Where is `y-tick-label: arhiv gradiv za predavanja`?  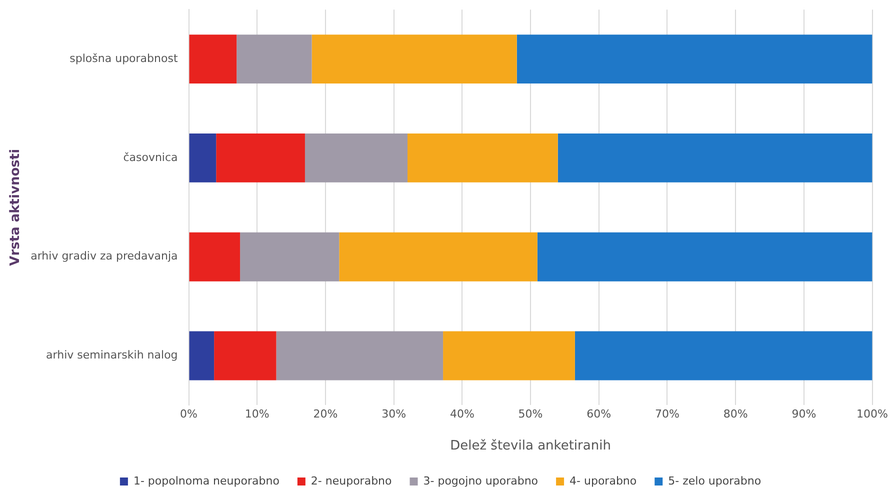
y-tick-label: arhiv gradiv za predavanja is located at coordinates (104, 256).